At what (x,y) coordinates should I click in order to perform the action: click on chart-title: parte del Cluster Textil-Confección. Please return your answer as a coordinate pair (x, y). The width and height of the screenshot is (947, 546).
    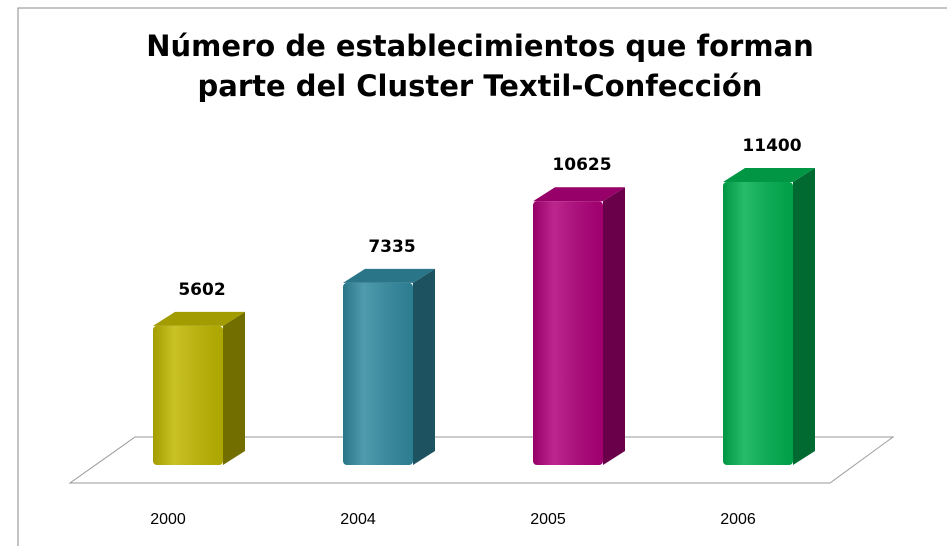
    Looking at the image, I should click on (480, 86).